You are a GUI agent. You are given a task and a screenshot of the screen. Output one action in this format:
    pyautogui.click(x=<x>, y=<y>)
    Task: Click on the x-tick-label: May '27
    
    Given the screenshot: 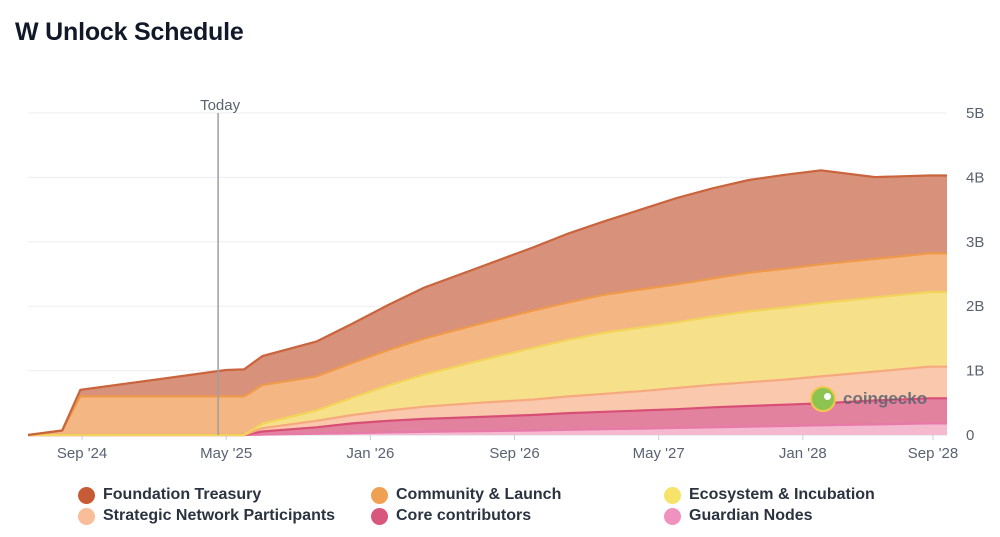 What is the action you would take?
    pyautogui.click(x=659, y=453)
    